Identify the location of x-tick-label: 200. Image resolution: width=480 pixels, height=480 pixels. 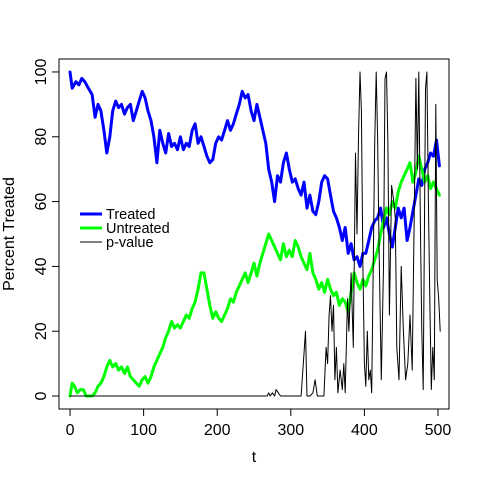
(217, 430).